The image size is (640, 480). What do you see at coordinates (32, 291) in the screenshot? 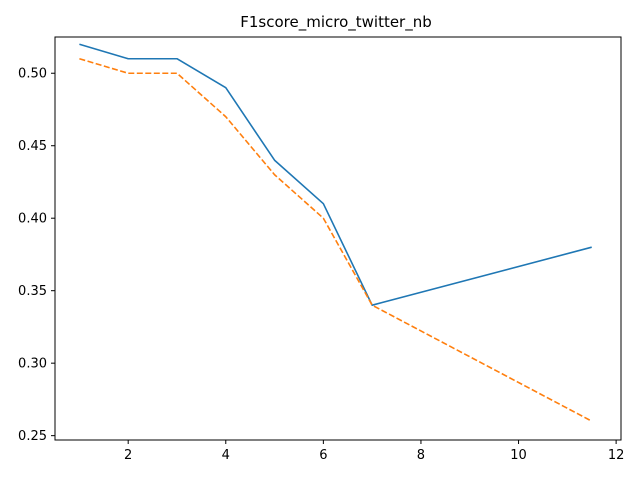
I see `y-tick-label: 0.35` at bounding box center [32, 291].